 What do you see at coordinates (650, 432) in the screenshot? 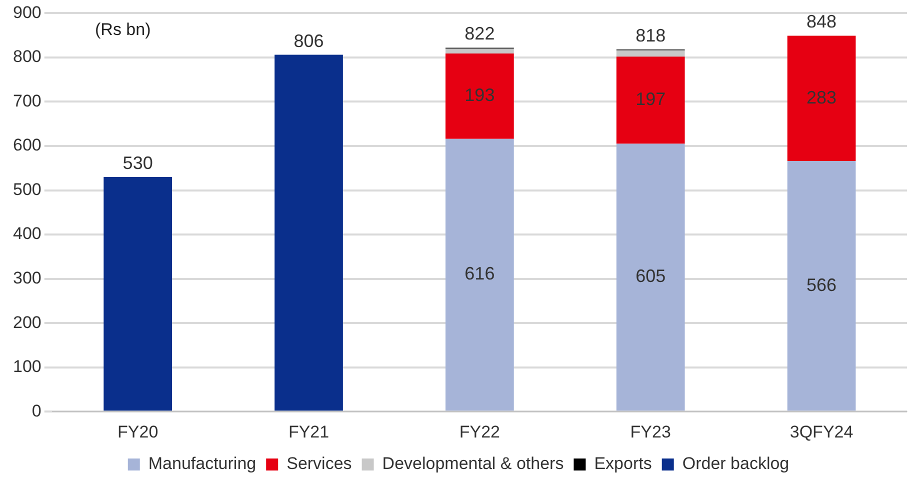
I see `x-tick-label: FY23` at bounding box center [650, 432].